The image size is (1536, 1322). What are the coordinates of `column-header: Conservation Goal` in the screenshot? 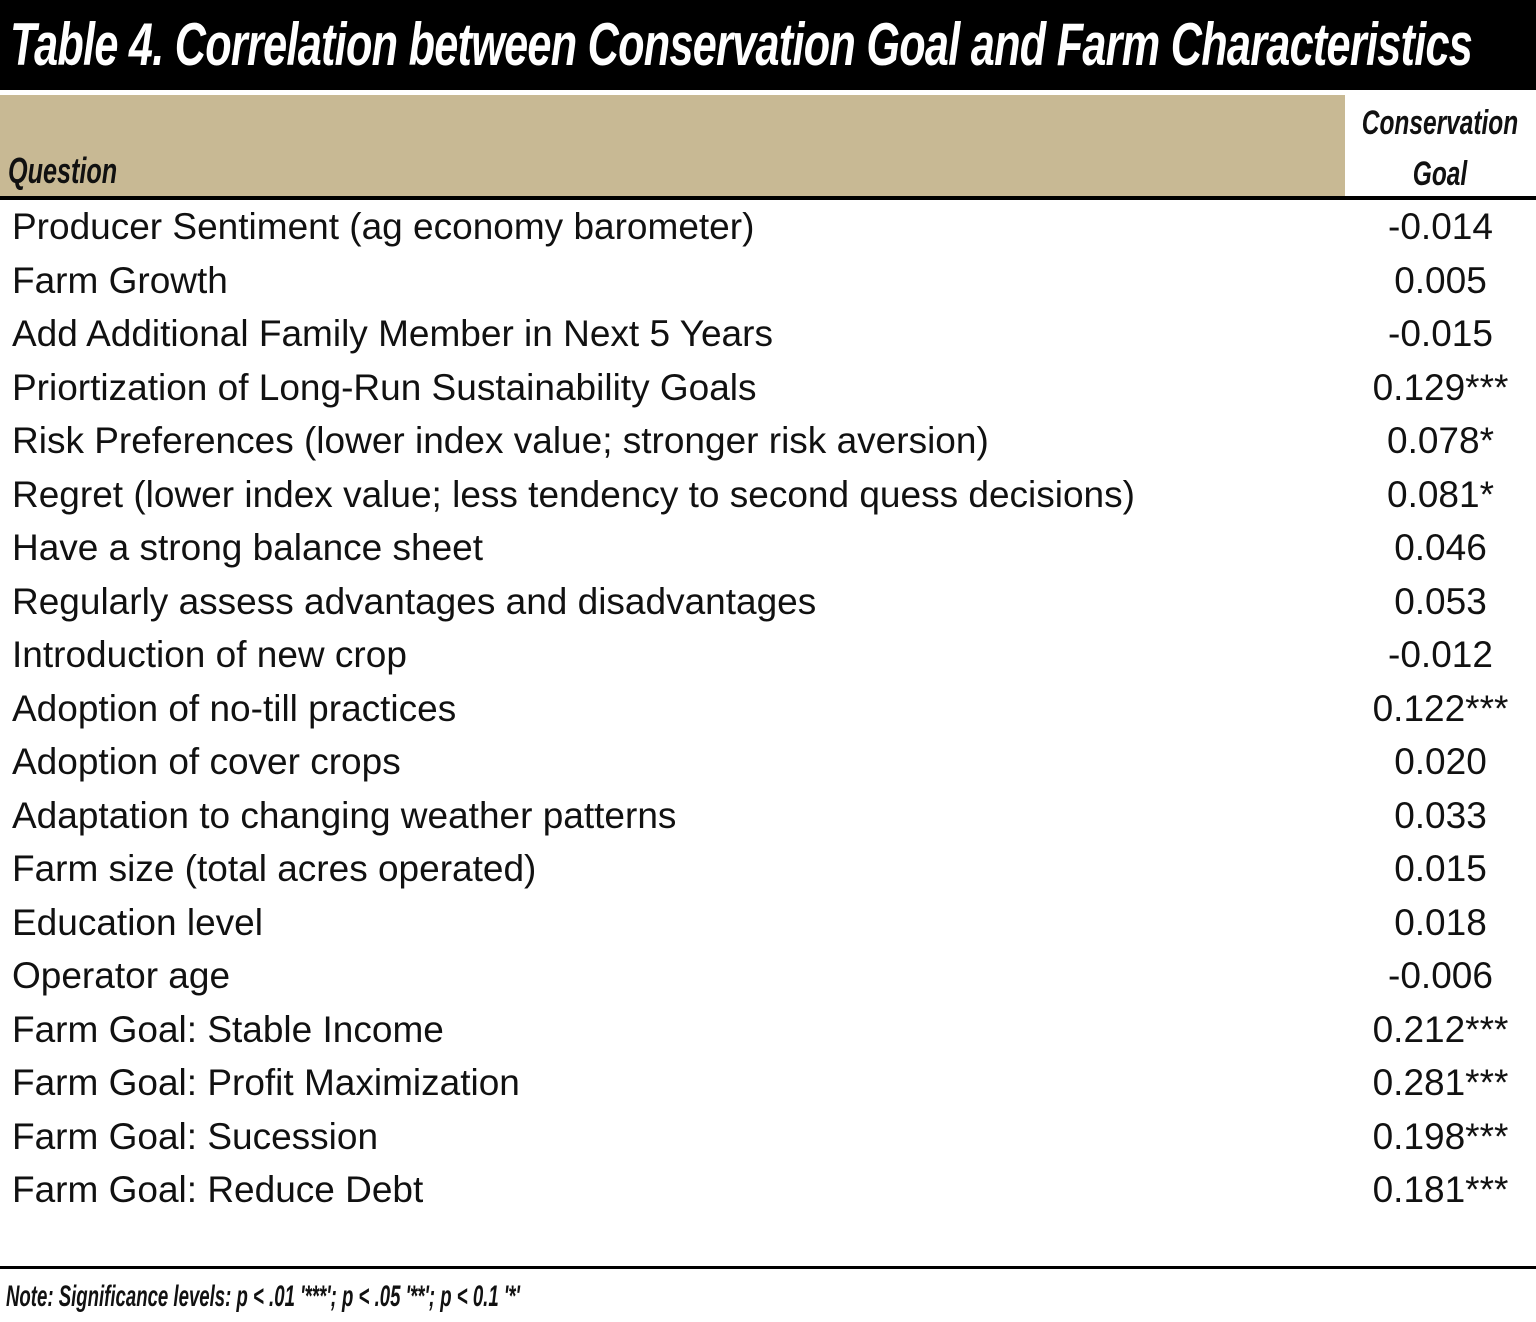 It's located at (1440, 148).